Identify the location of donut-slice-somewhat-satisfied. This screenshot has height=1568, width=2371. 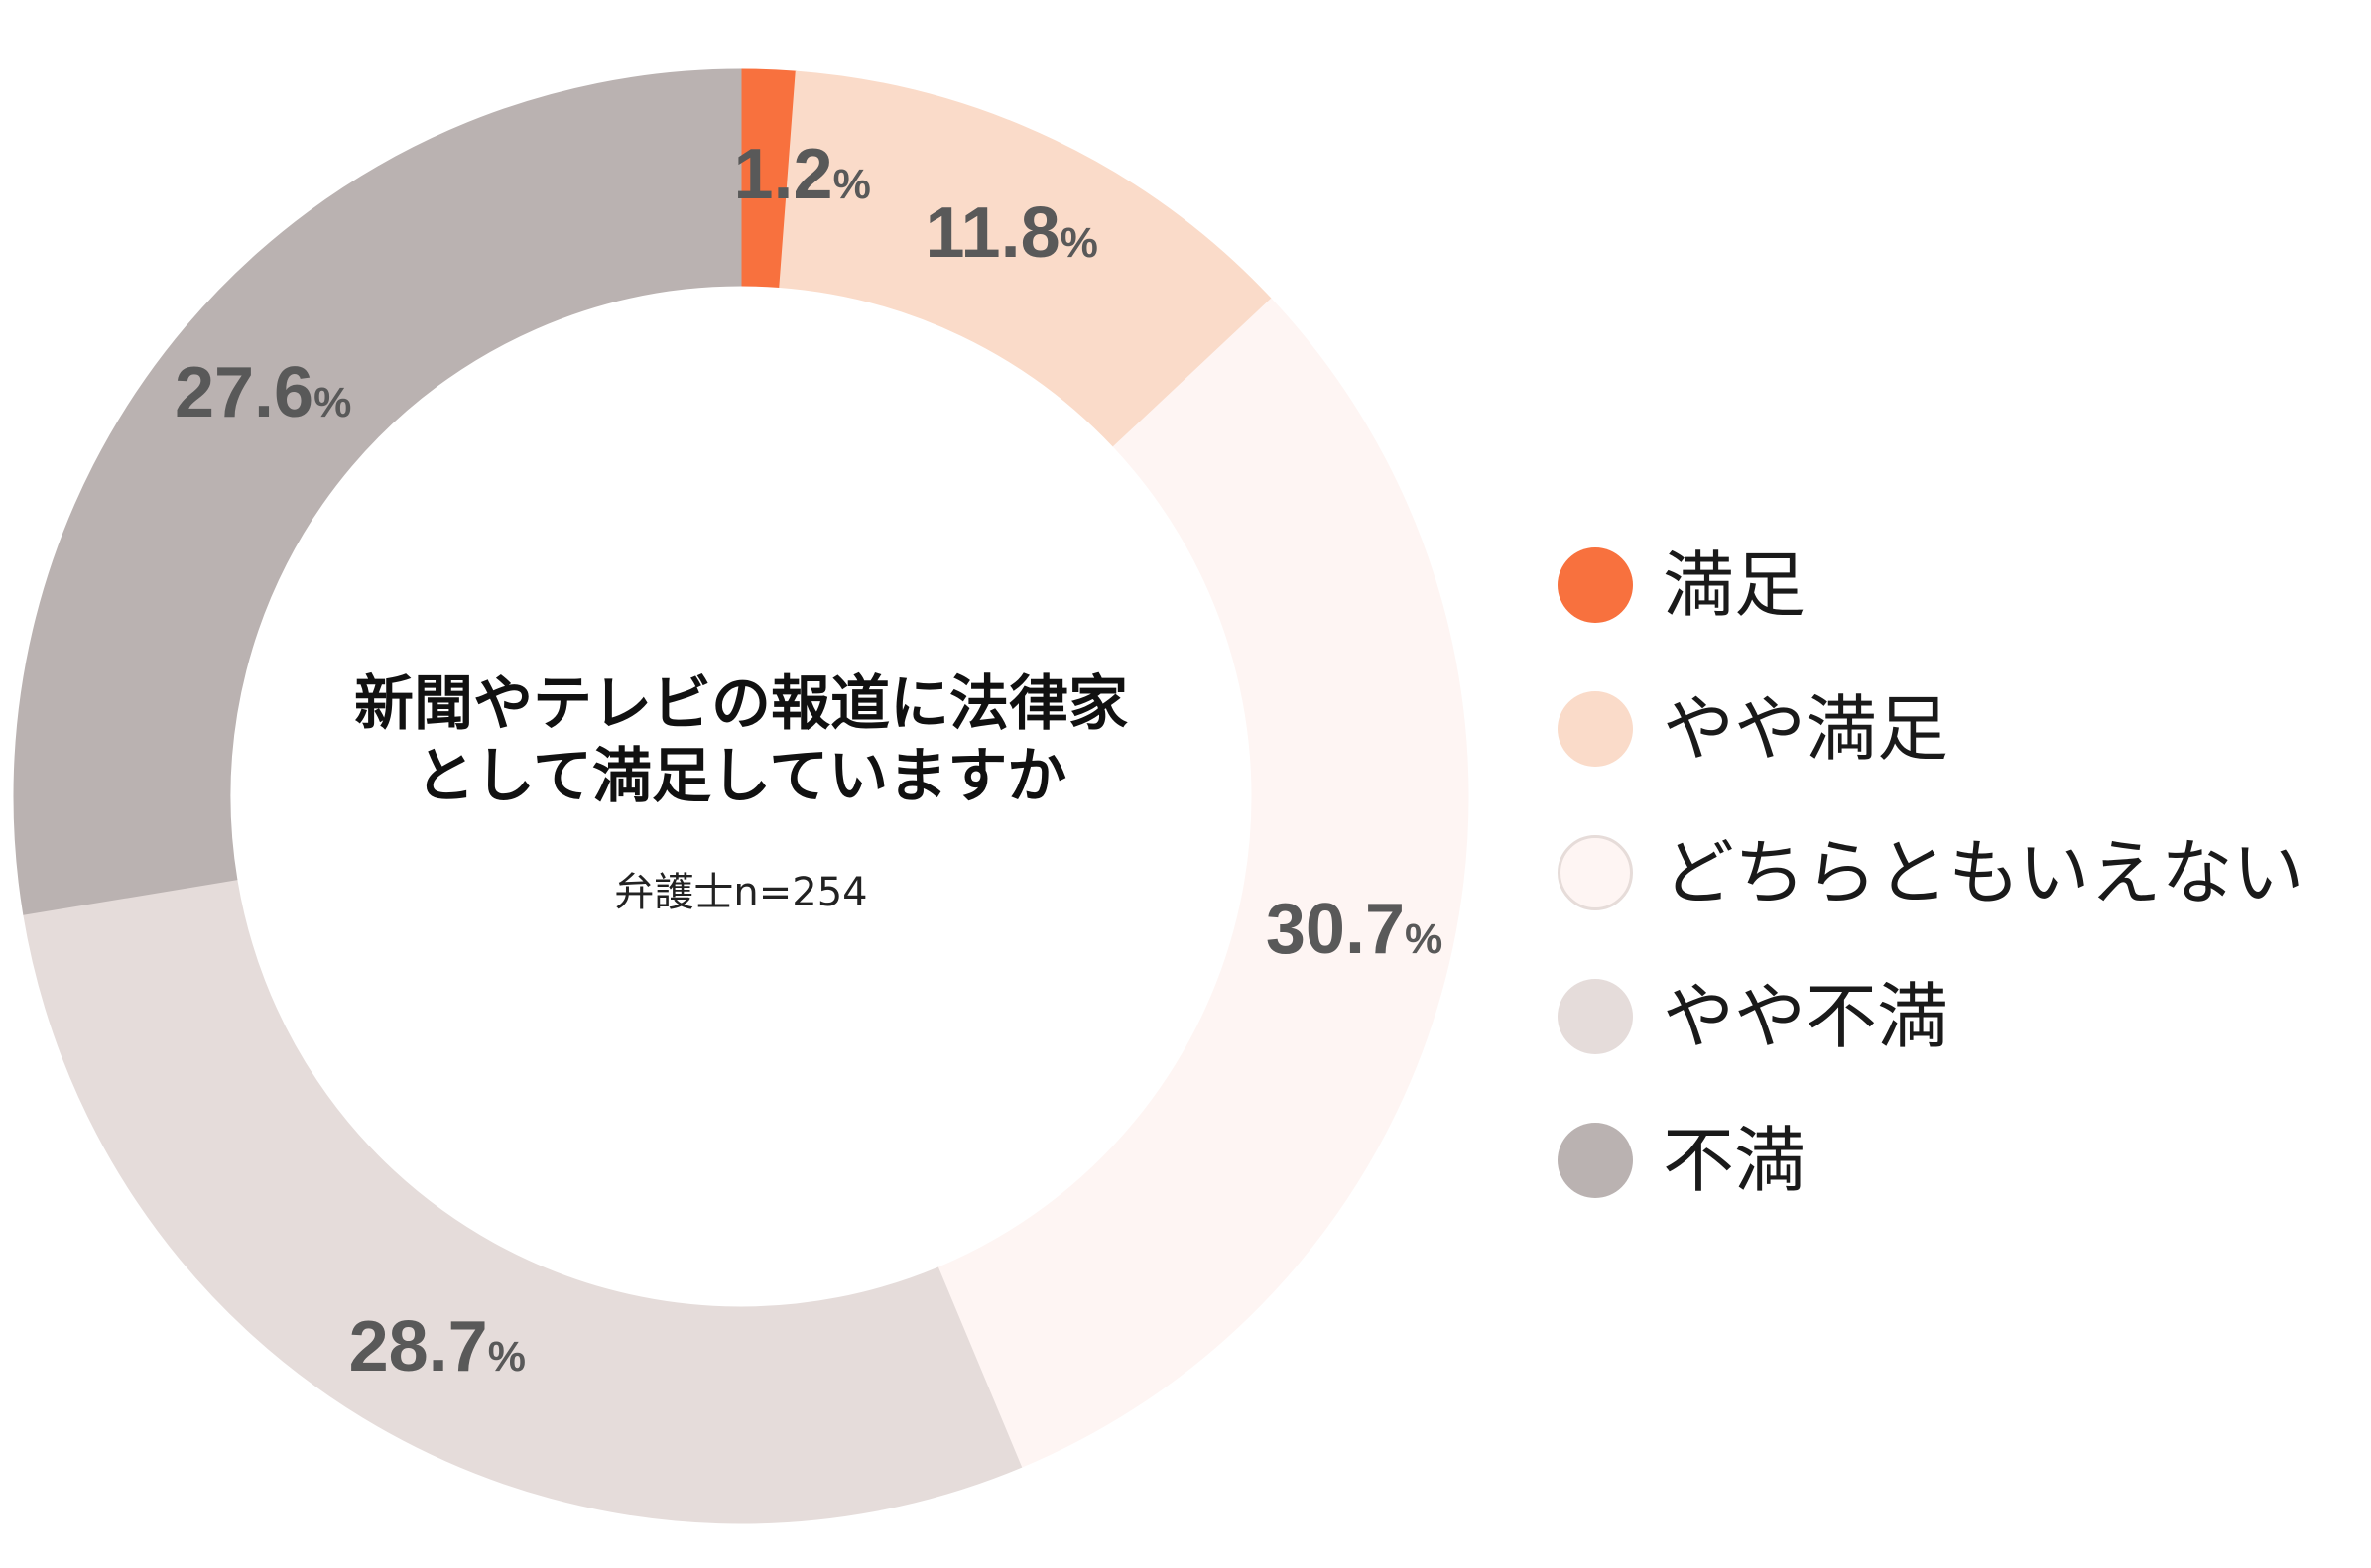
(1026, 259).